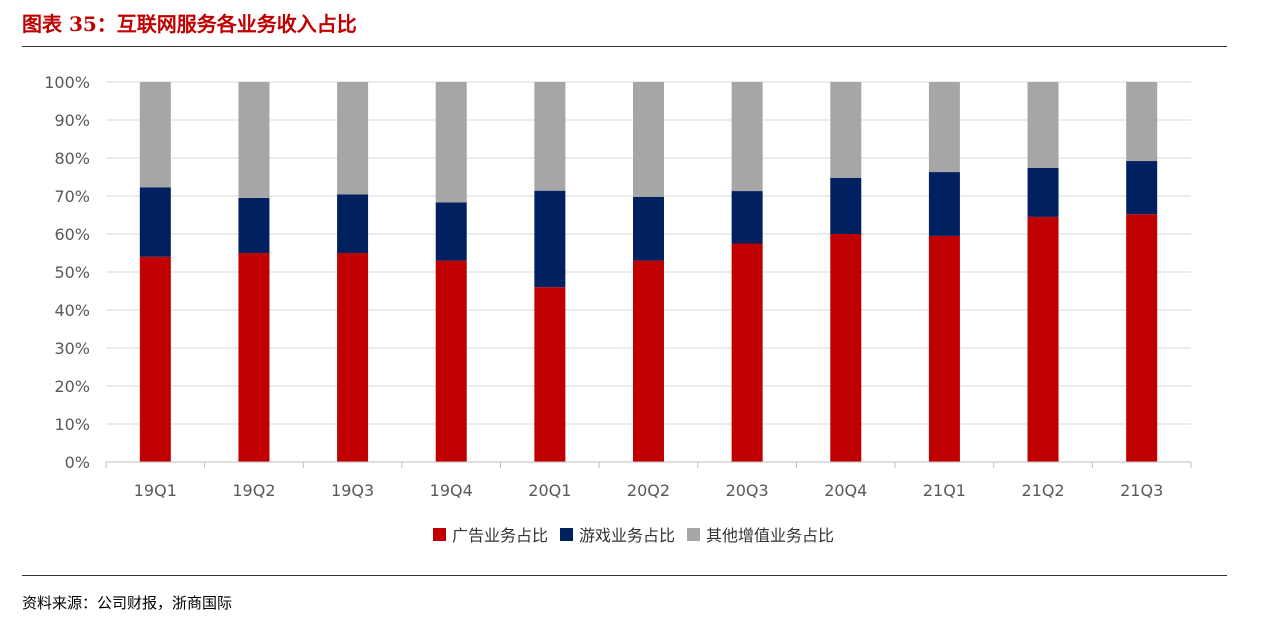 The height and width of the screenshot is (625, 1267). I want to click on chart-title: 图表 35：互联网服务各业务收入占比, so click(189, 24).